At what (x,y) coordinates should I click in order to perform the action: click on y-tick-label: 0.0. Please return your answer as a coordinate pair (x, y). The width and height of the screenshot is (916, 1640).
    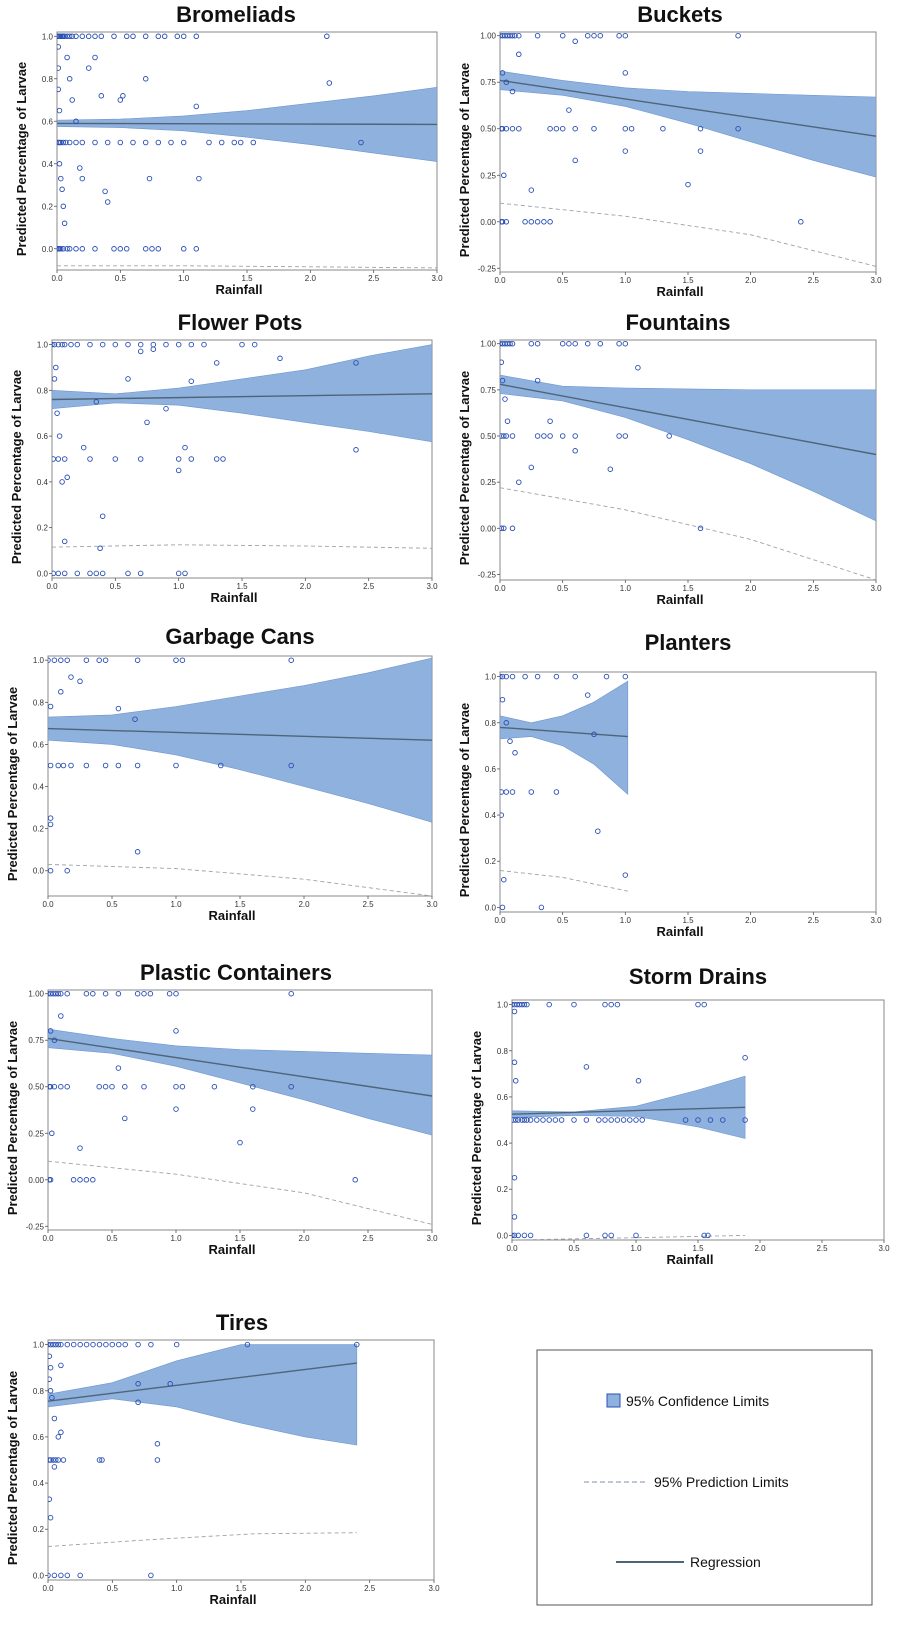
    Looking at the image, I should click on (39, 871).